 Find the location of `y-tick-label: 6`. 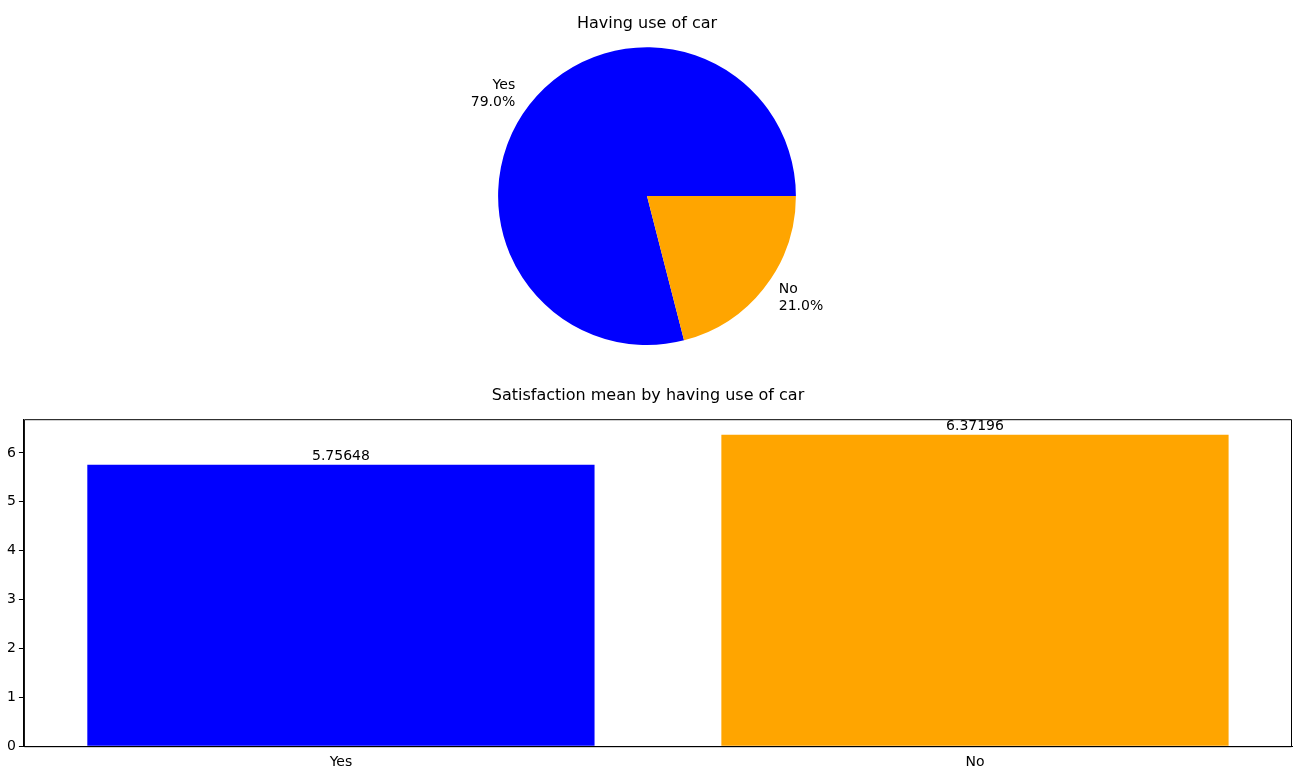

y-tick-label: 6 is located at coordinates (11, 451).